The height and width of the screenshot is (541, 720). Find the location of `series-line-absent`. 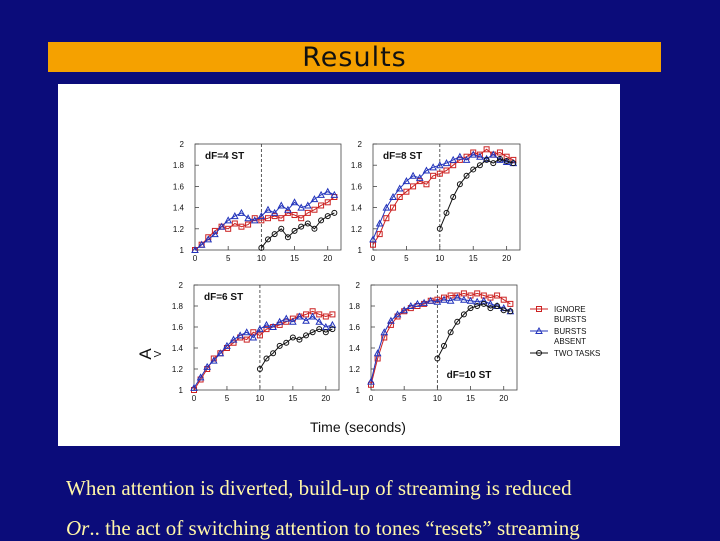

series-line-absent is located at coordinates (440, 339).